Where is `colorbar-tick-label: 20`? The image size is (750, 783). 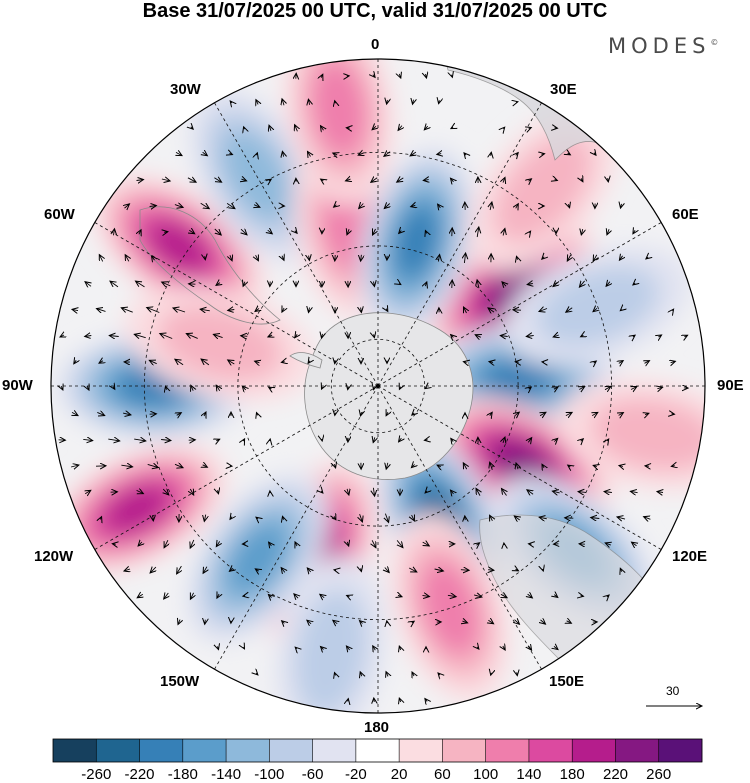
colorbar-tick-label: 20 is located at coordinates (399, 774).